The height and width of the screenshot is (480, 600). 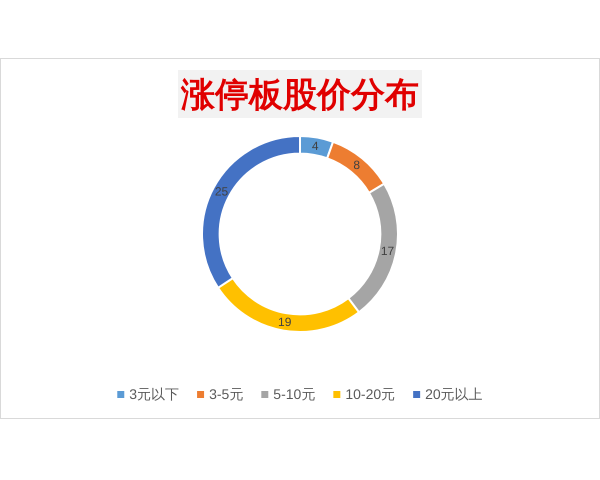 What do you see at coordinates (294, 394) in the screenshot?
I see `legend-label: 5-10元` at bounding box center [294, 394].